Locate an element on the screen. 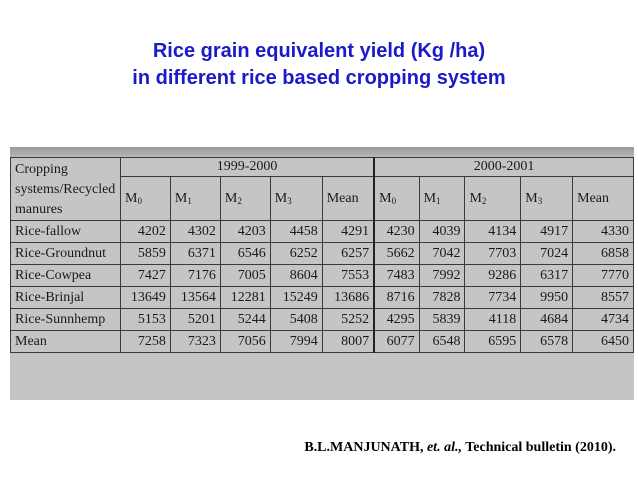 This screenshot has width=638, height=478. table-cell: 7042 is located at coordinates (442, 253).